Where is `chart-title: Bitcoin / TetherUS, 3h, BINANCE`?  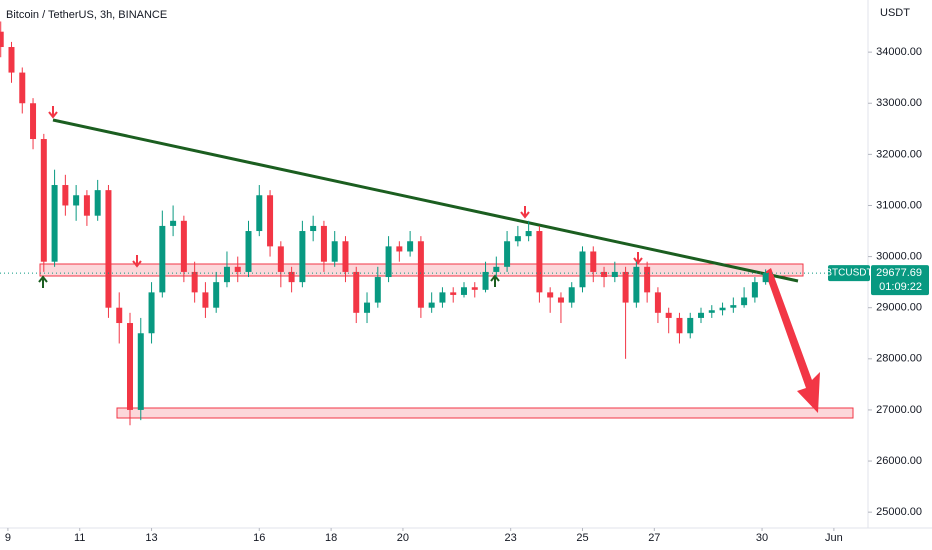
chart-title: Bitcoin / TetherUS, 3h, BINANCE is located at coordinates (86, 15).